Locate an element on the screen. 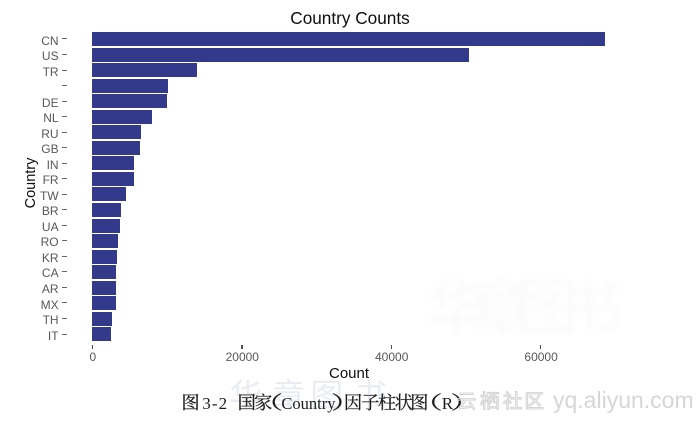 The width and height of the screenshot is (698, 424). svg-text: 3-2 is located at coordinates (215, 403).